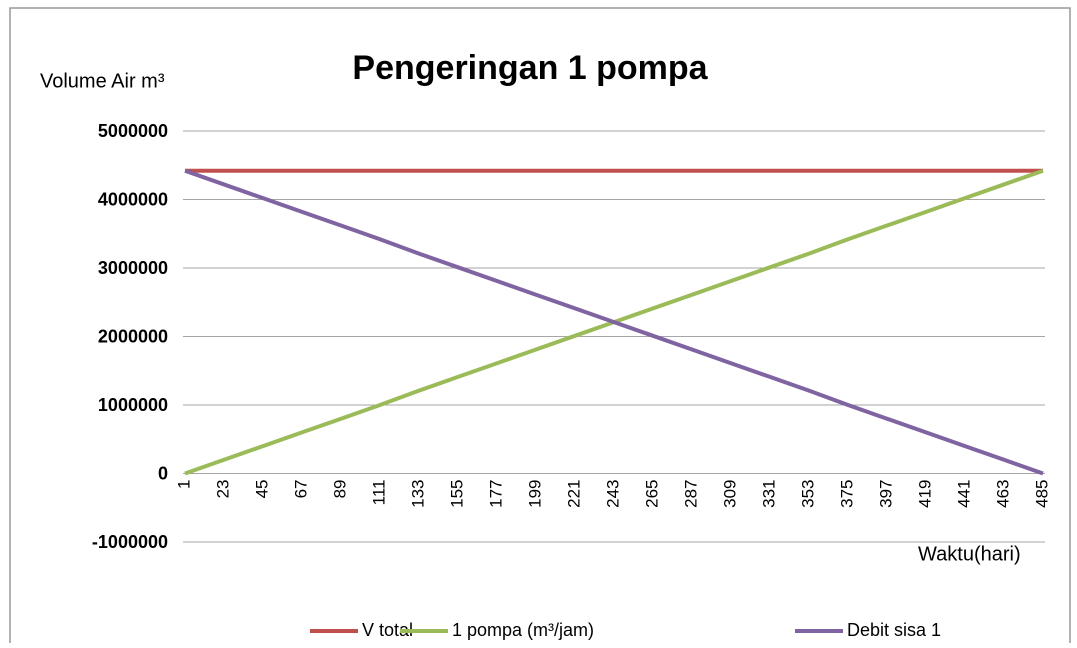 The width and height of the screenshot is (1077, 648). I want to click on x-tick-label: 419, so click(924, 494).